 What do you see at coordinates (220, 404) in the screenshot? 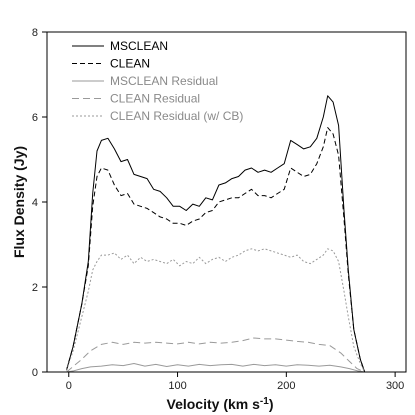
I see `x-axis-title: Velocity (km s-1)` at bounding box center [220, 404].